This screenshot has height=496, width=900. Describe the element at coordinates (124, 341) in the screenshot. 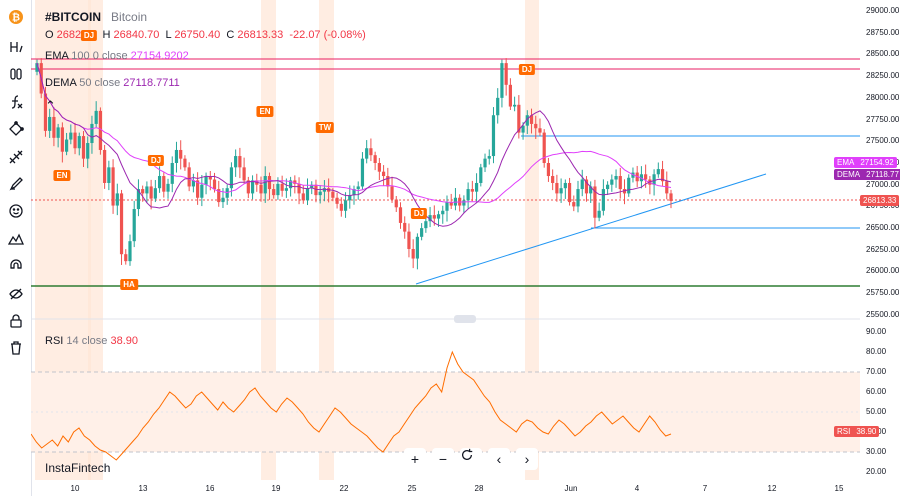

I see `rsi-value: 38.90` at that location.